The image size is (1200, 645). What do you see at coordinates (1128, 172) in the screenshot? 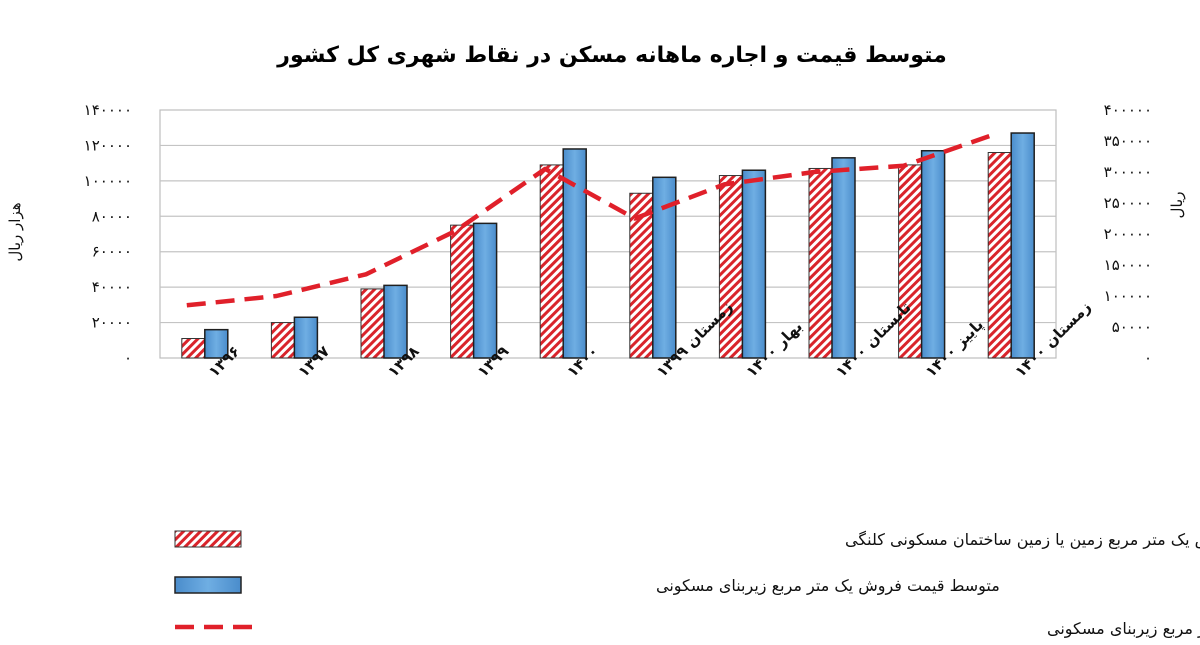
I see `right-tick-label: ۳۰۰۰۰۰` at bounding box center [1128, 172].